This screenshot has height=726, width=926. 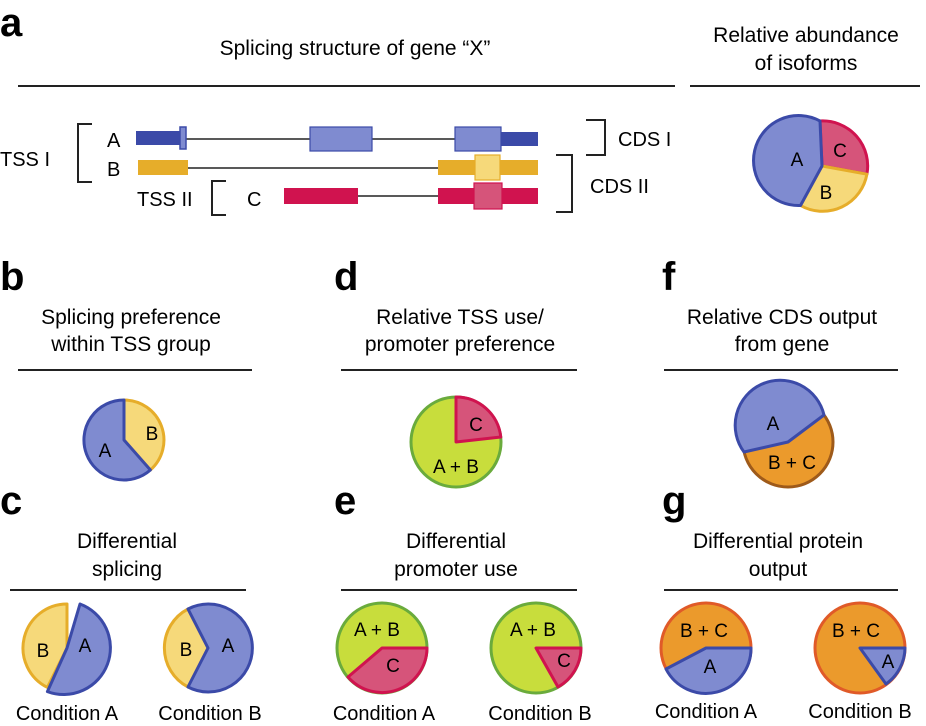 I want to click on condition-b-promoter-pie: A + B C, so click(x=536, y=648).